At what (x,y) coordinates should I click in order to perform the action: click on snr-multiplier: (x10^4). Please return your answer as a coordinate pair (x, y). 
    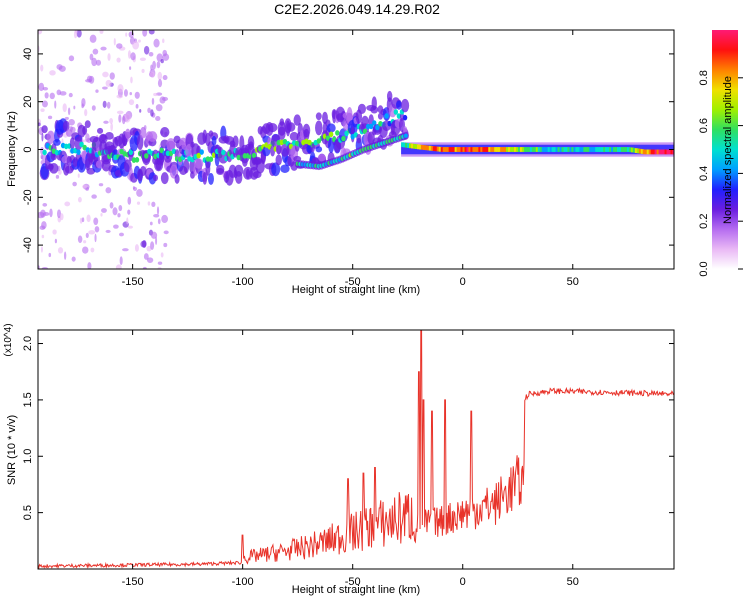
    Looking at the image, I should click on (8, 339).